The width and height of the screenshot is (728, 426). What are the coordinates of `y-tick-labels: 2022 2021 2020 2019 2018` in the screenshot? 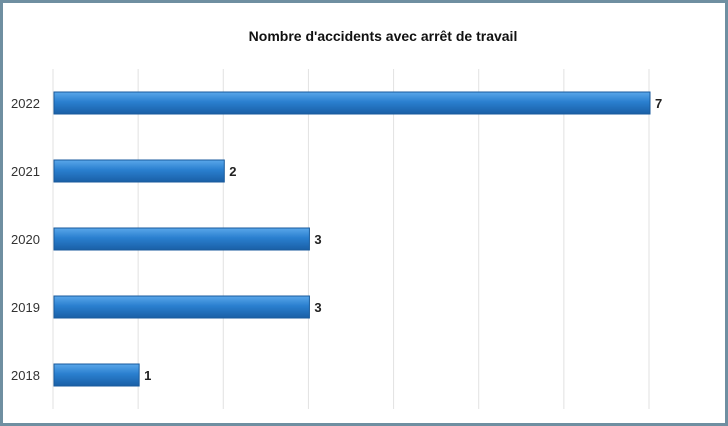 It's located at (25, 239).